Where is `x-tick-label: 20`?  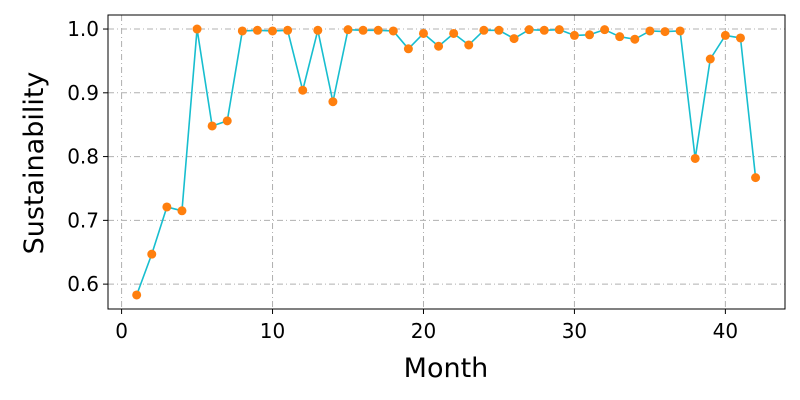
x-tick-label: 20 is located at coordinates (423, 331).